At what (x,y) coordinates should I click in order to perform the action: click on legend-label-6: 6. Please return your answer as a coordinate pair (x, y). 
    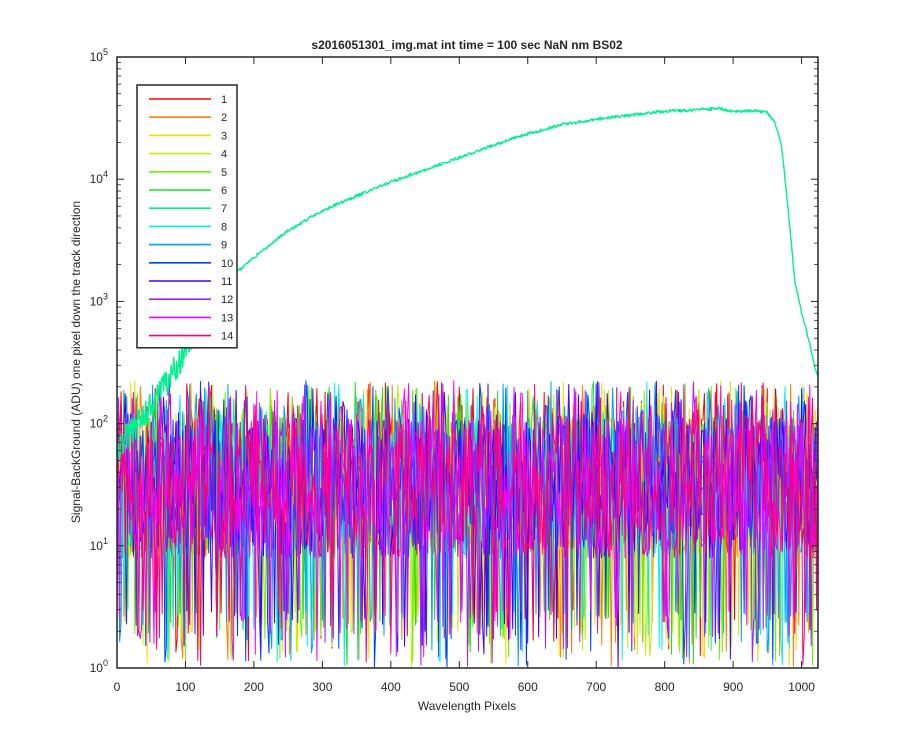
    Looking at the image, I should click on (224, 191).